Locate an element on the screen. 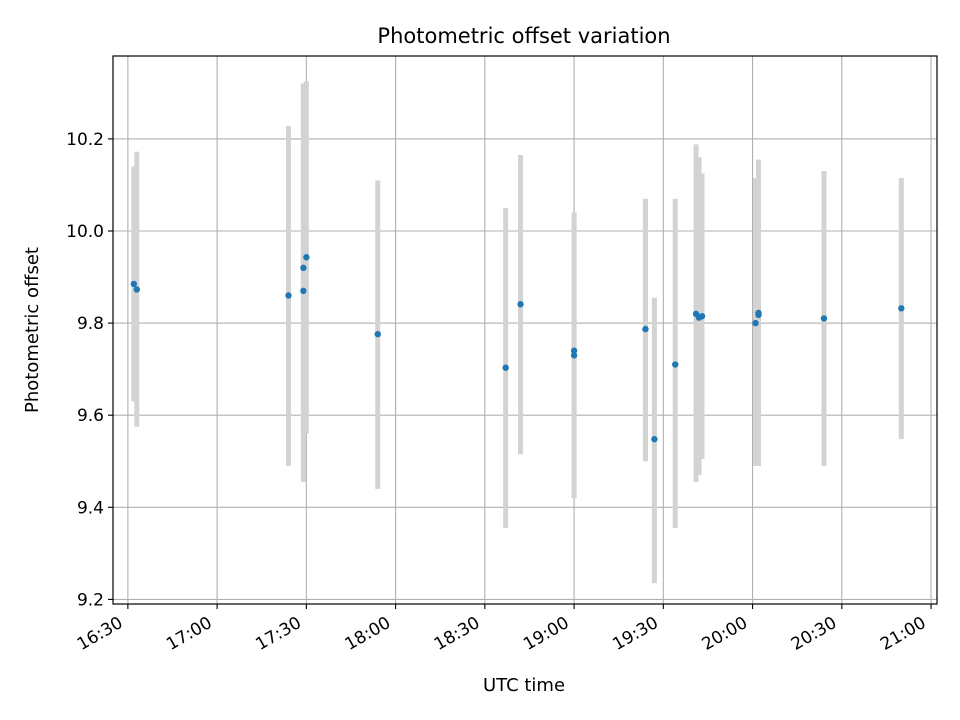 This screenshot has width=960, height=720. y-tick-label: 10.2 is located at coordinates (85, 140).